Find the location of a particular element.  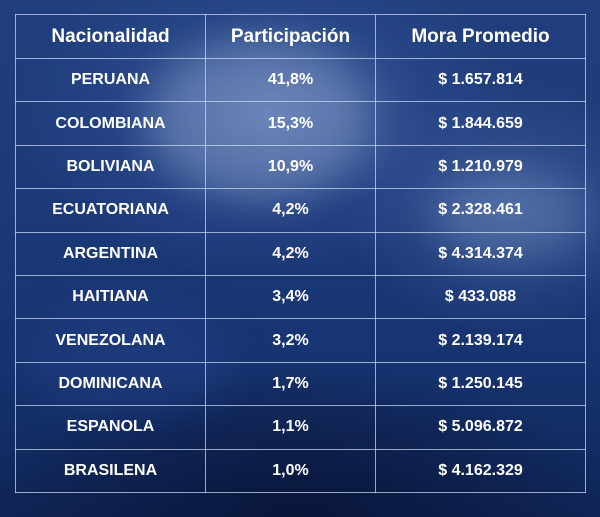

cell-nacionalidad: ESPANOLA is located at coordinates (110, 427).